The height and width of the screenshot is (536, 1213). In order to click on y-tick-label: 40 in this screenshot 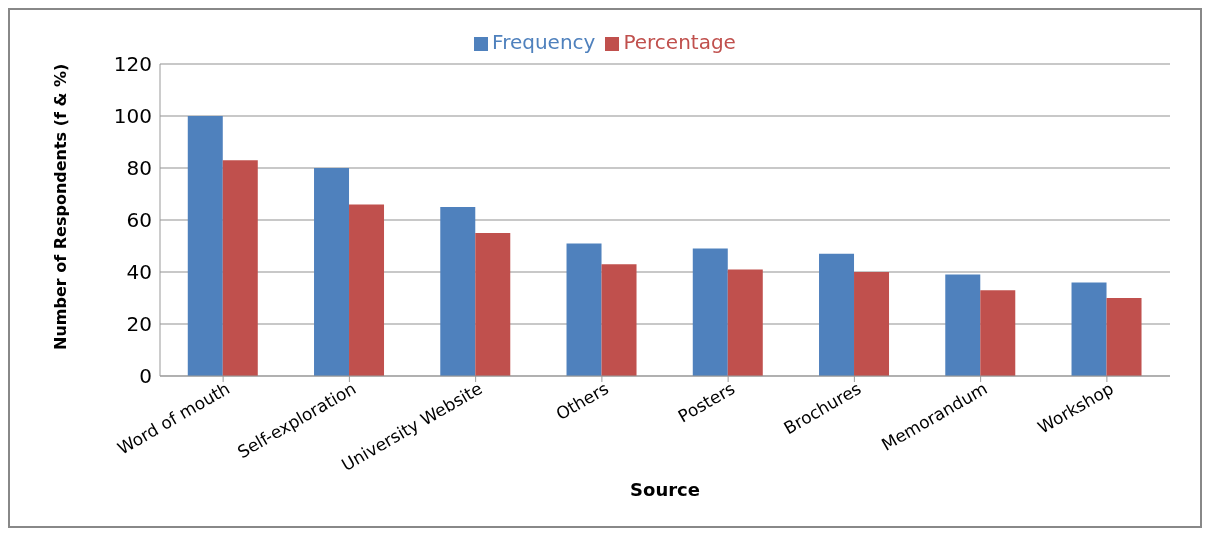, I will do `click(139, 272)`.